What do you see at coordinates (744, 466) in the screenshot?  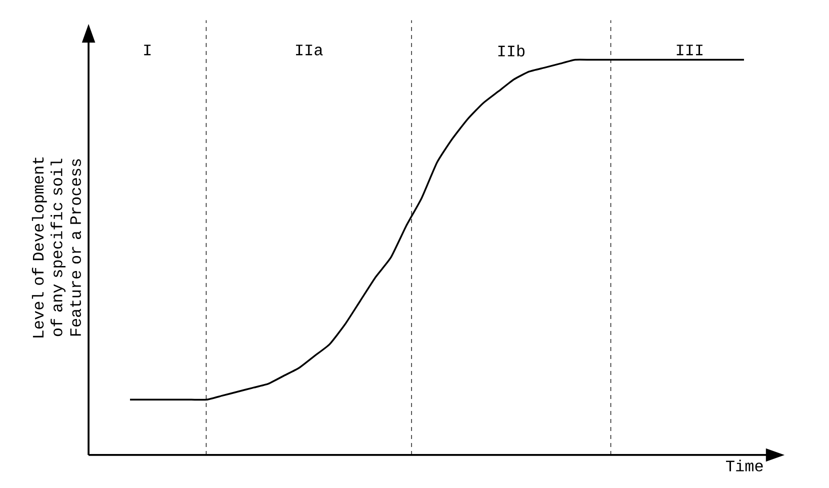 I see `x-axis-title: Time` at bounding box center [744, 466].